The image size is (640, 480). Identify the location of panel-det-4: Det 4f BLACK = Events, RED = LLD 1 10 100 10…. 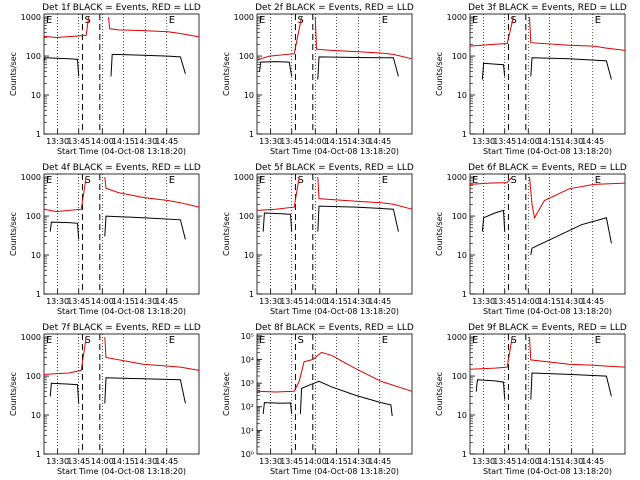
(105, 239).